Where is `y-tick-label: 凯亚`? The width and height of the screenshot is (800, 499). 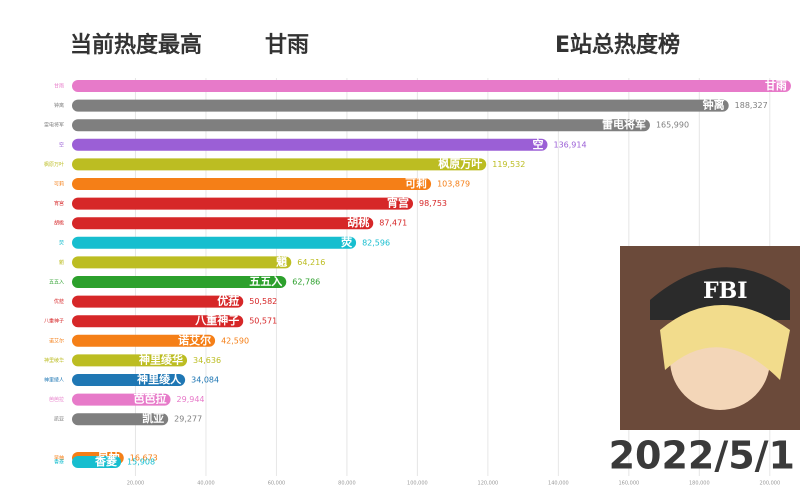
y-tick-label: 凯亚 is located at coordinates (59, 419).